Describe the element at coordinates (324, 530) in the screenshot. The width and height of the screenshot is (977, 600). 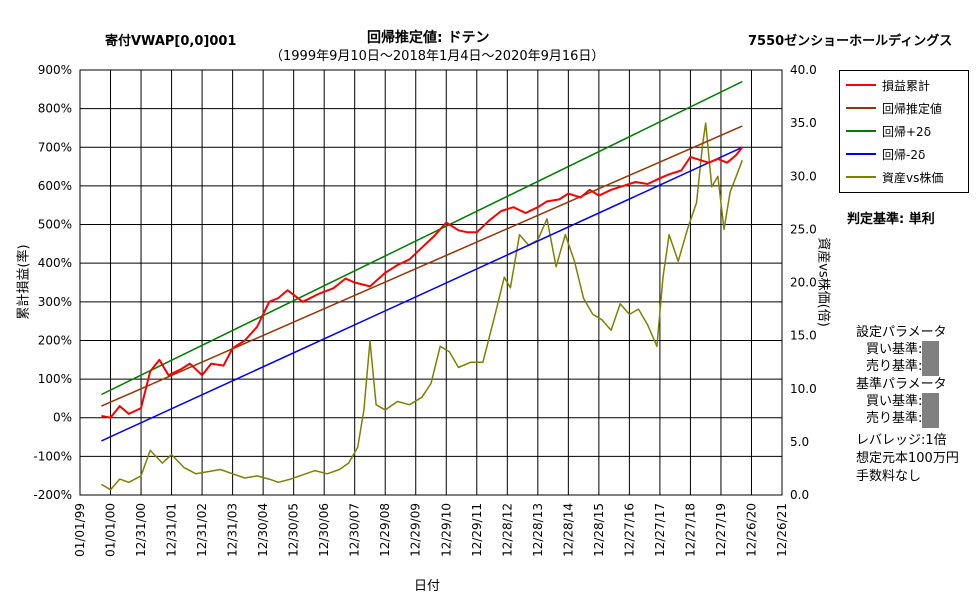
I see `x-tick-label: 12/30/06` at that location.